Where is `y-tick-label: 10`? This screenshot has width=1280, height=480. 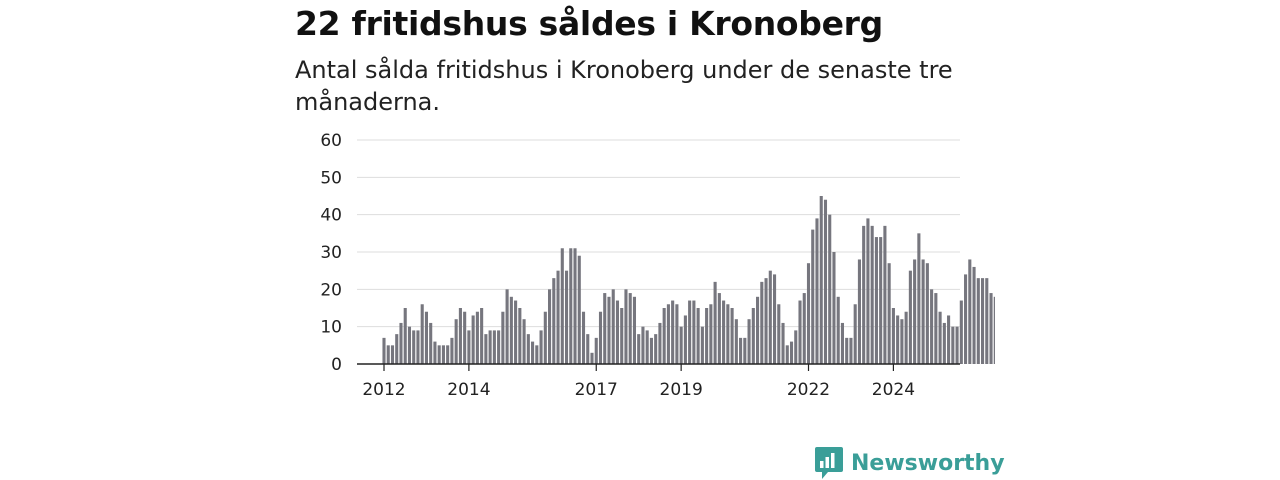 y-tick-label: 10 is located at coordinates (331, 328).